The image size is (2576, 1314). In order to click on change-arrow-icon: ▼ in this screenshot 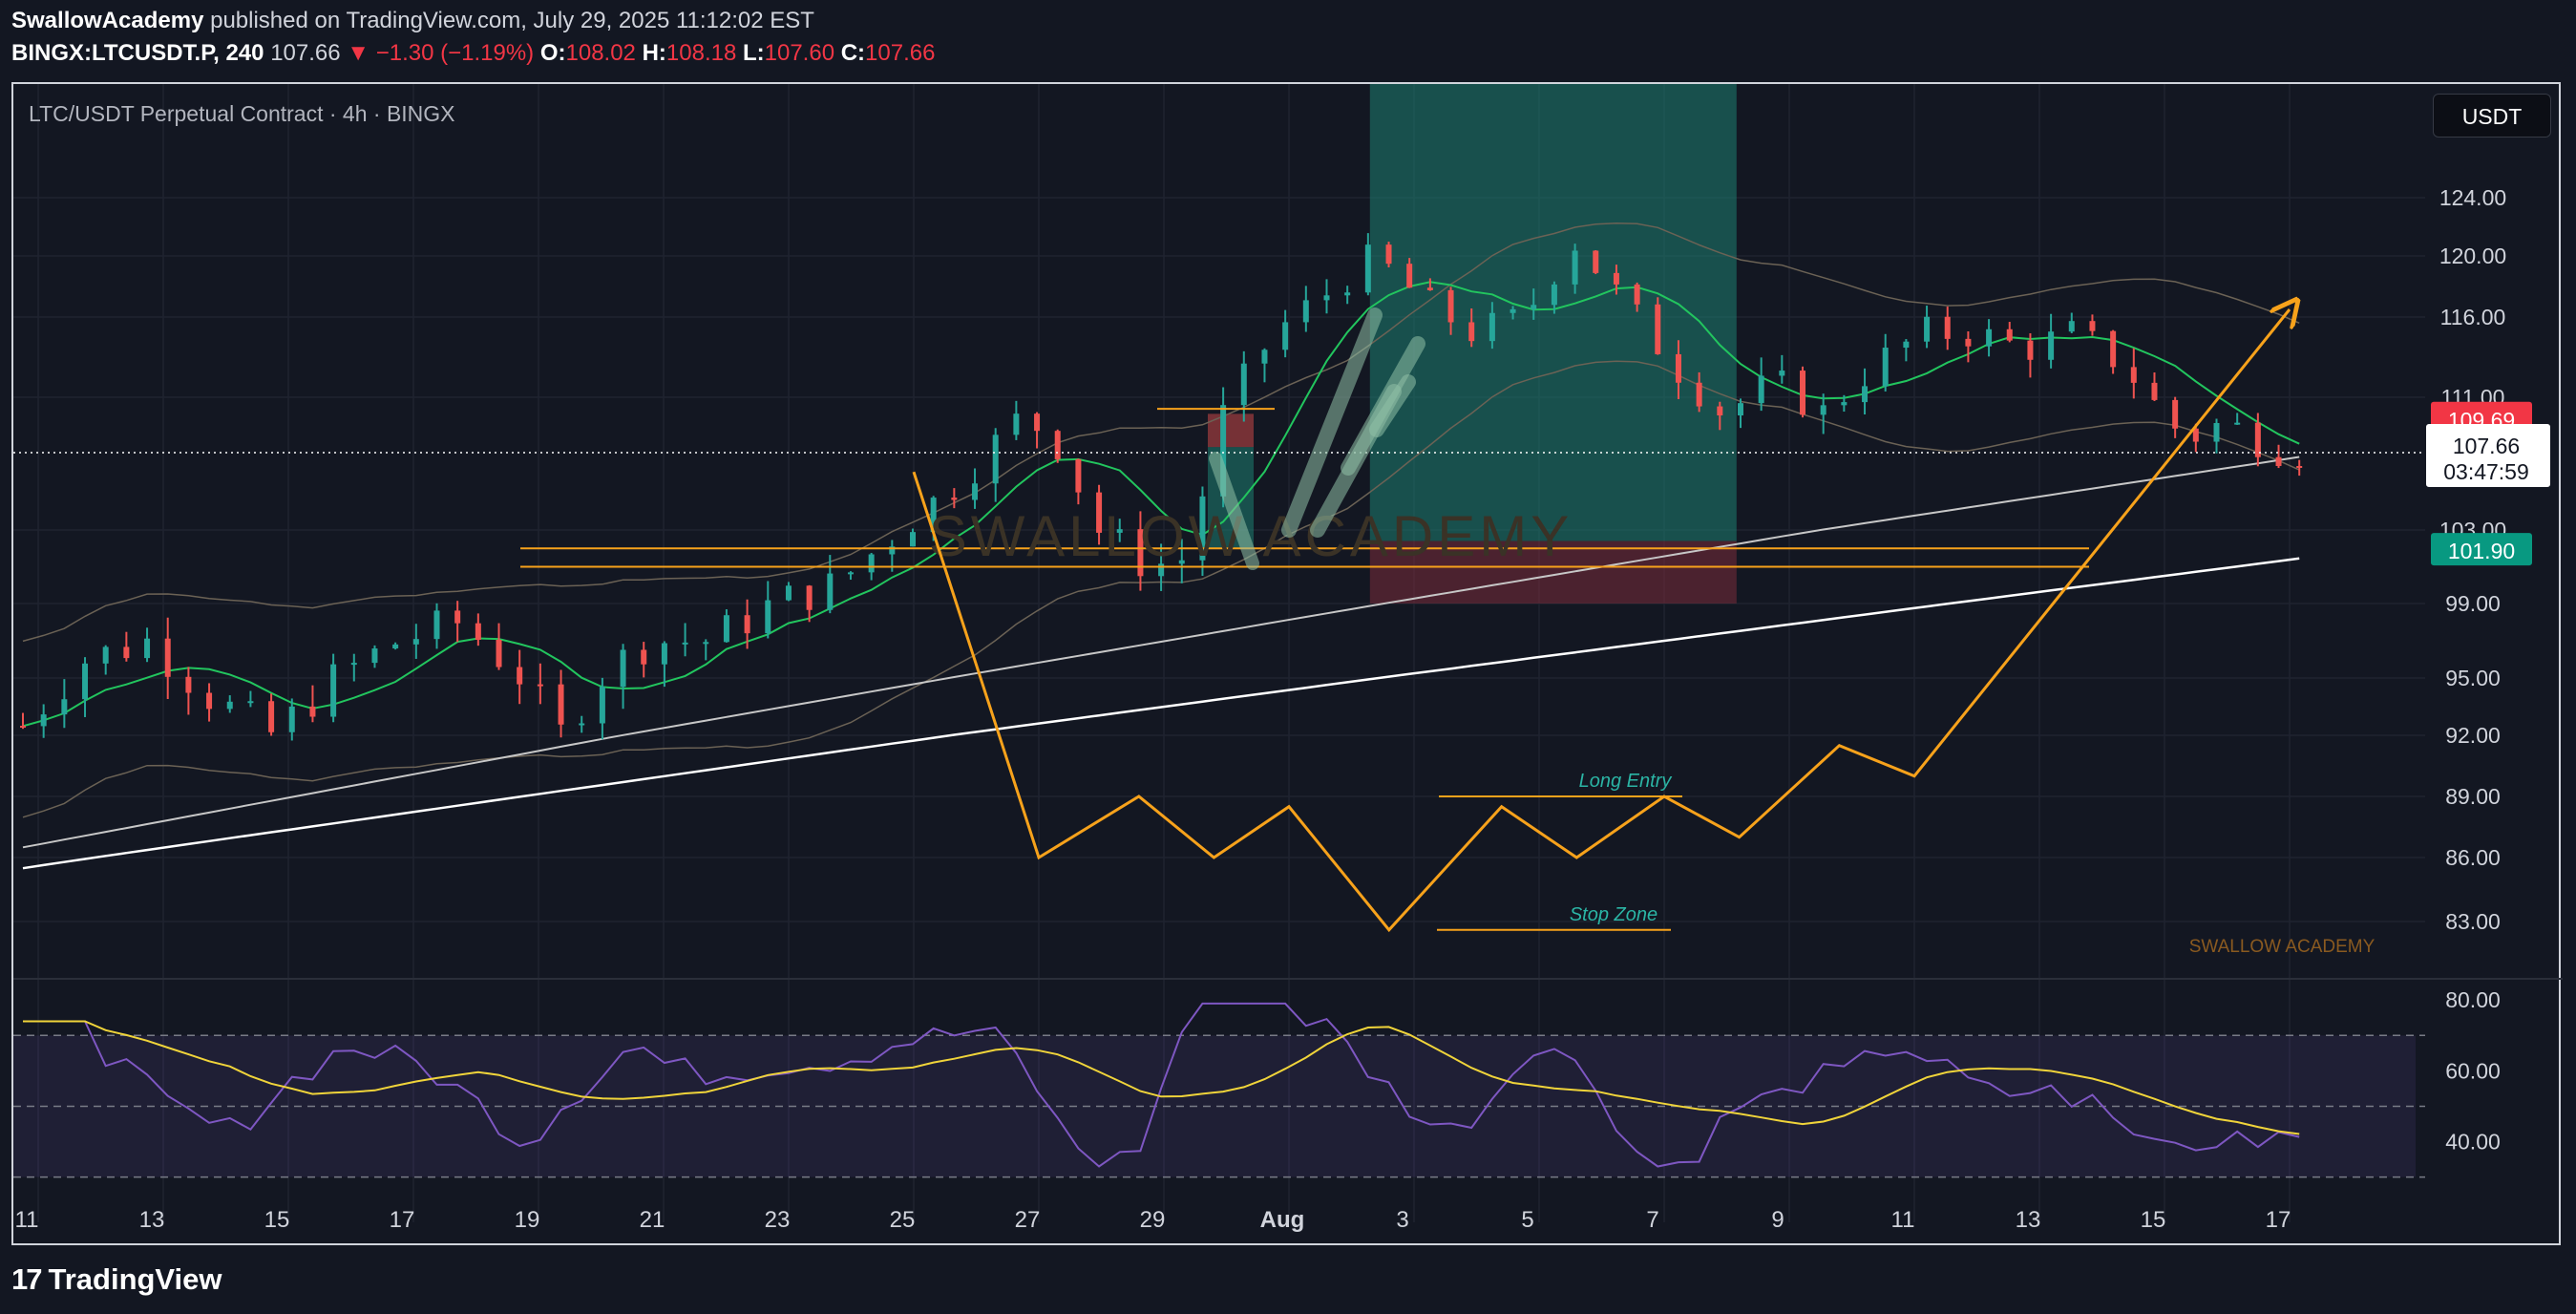, I will do `click(358, 53)`.